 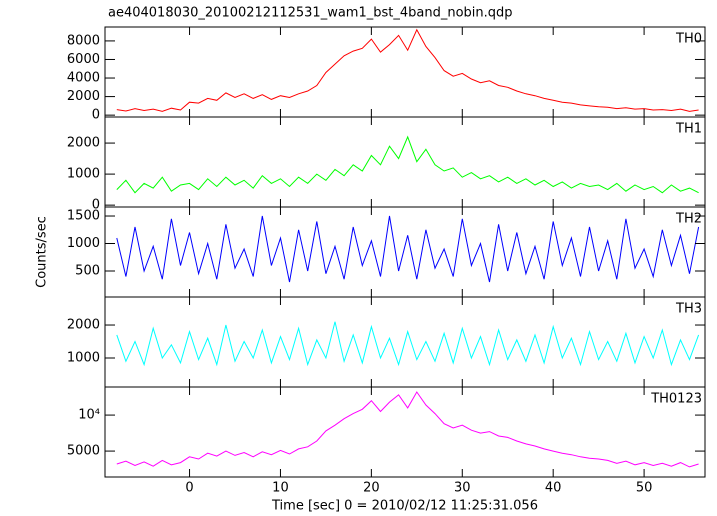 I want to click on x-tick-label: 30, so click(x=462, y=488).